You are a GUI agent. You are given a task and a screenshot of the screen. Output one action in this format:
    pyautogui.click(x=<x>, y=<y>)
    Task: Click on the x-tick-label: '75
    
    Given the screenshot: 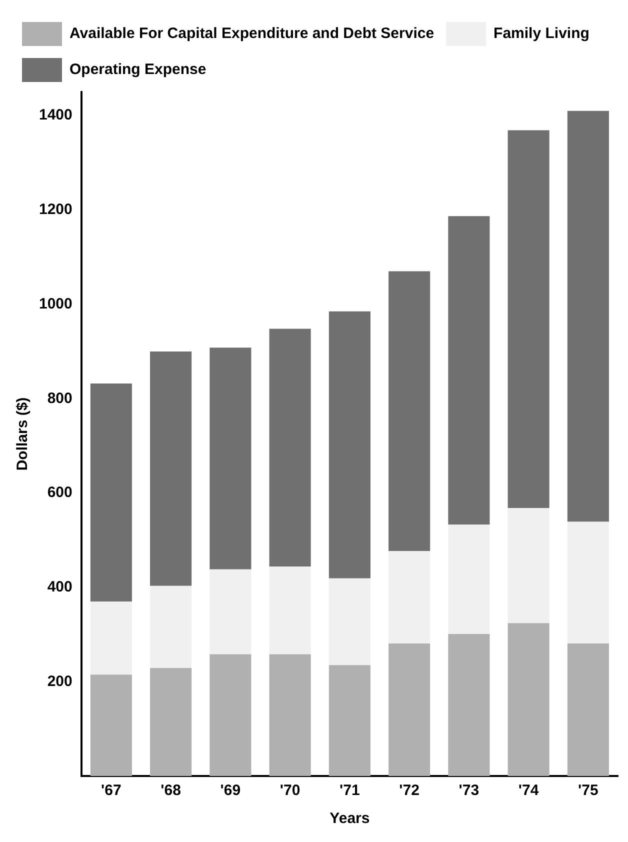 What is the action you would take?
    pyautogui.click(x=588, y=791)
    